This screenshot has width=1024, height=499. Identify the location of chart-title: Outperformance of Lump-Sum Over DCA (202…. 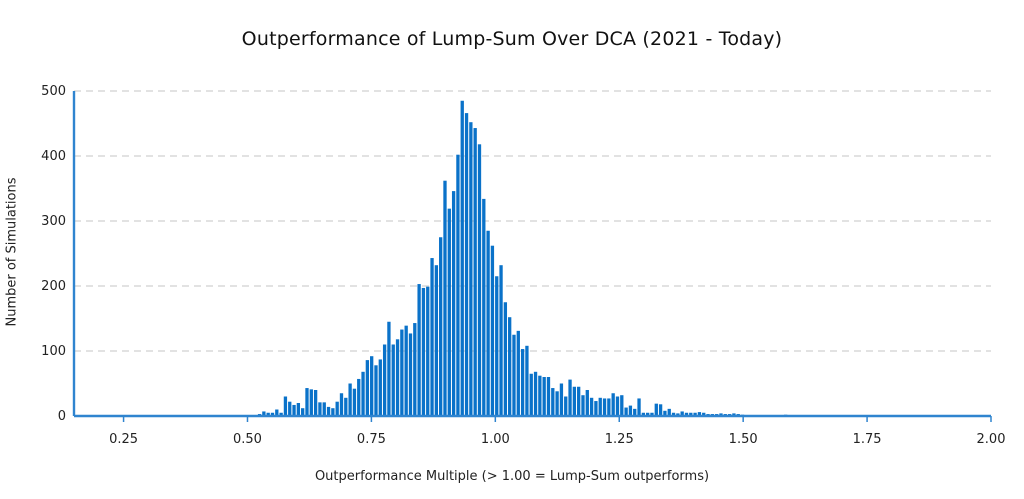
(512, 39).